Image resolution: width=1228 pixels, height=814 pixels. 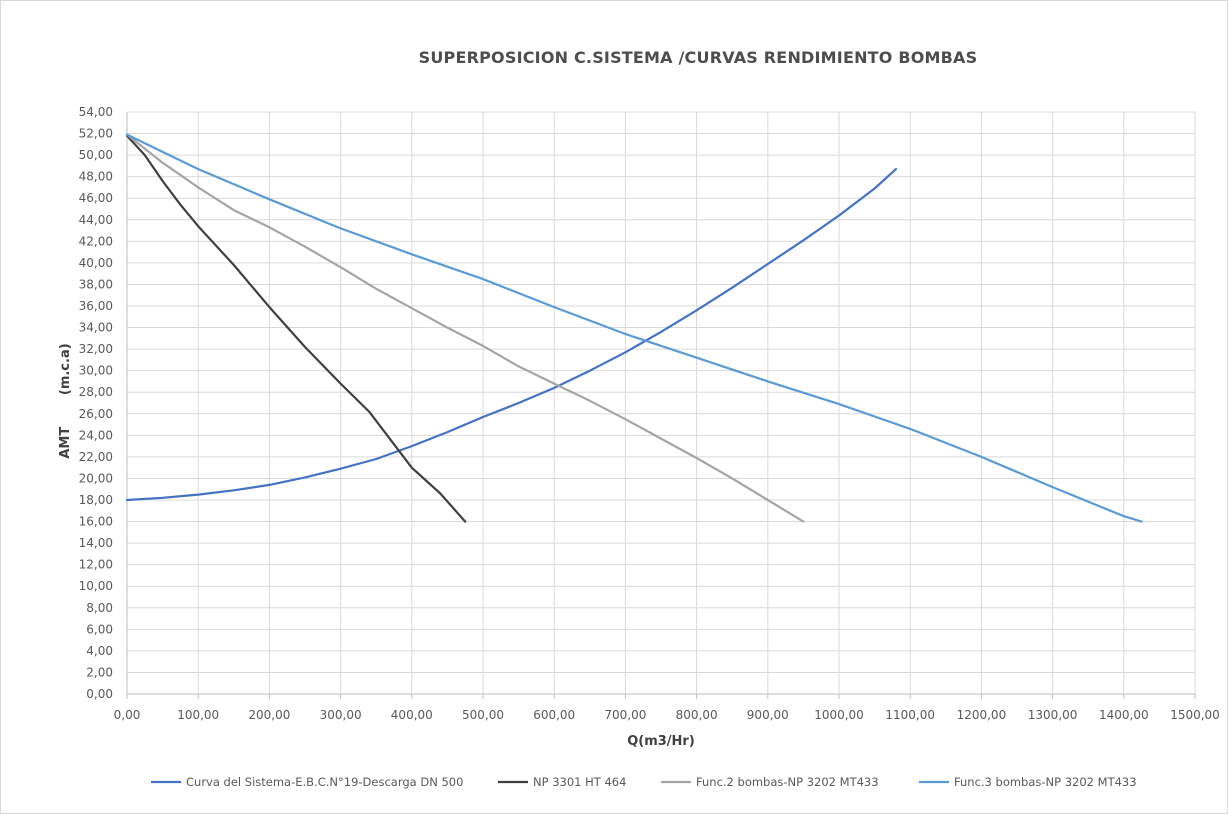 What do you see at coordinates (99, 672) in the screenshot?
I see `y-tick-label: 2,00` at bounding box center [99, 672].